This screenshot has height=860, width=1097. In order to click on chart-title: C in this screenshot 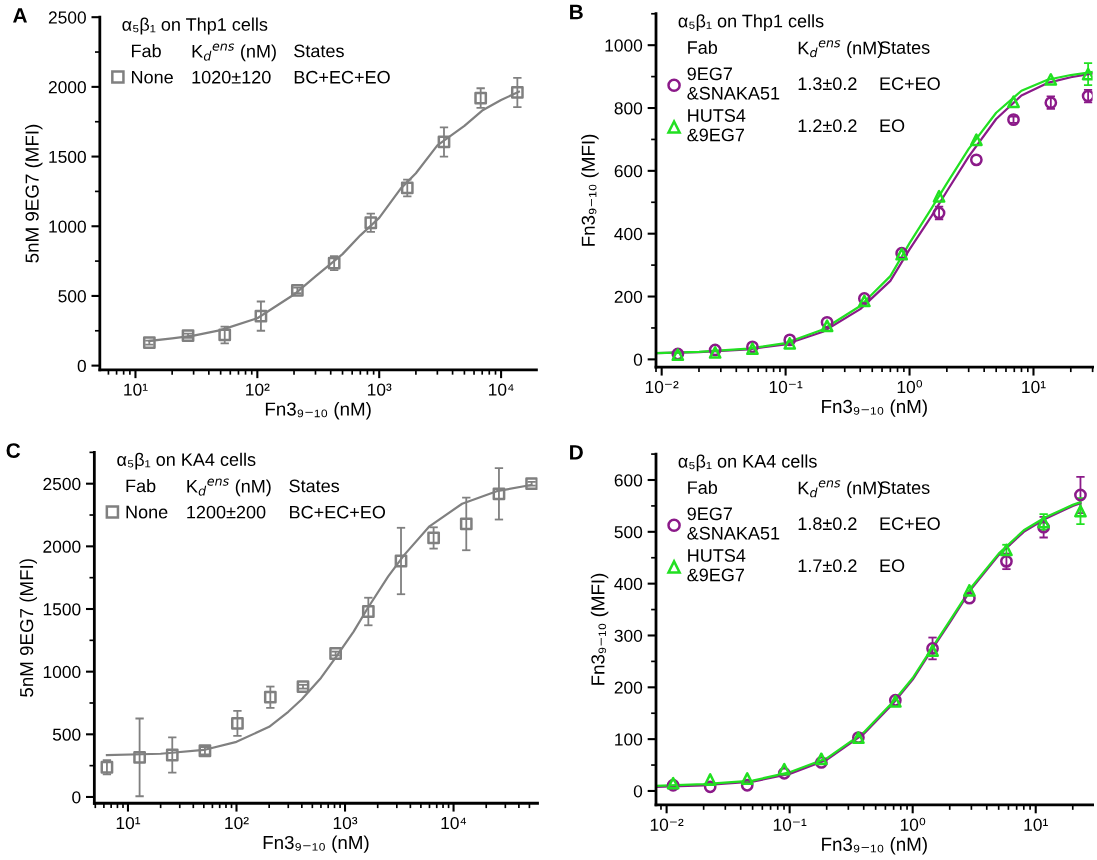, I will do `click(13, 450)`.